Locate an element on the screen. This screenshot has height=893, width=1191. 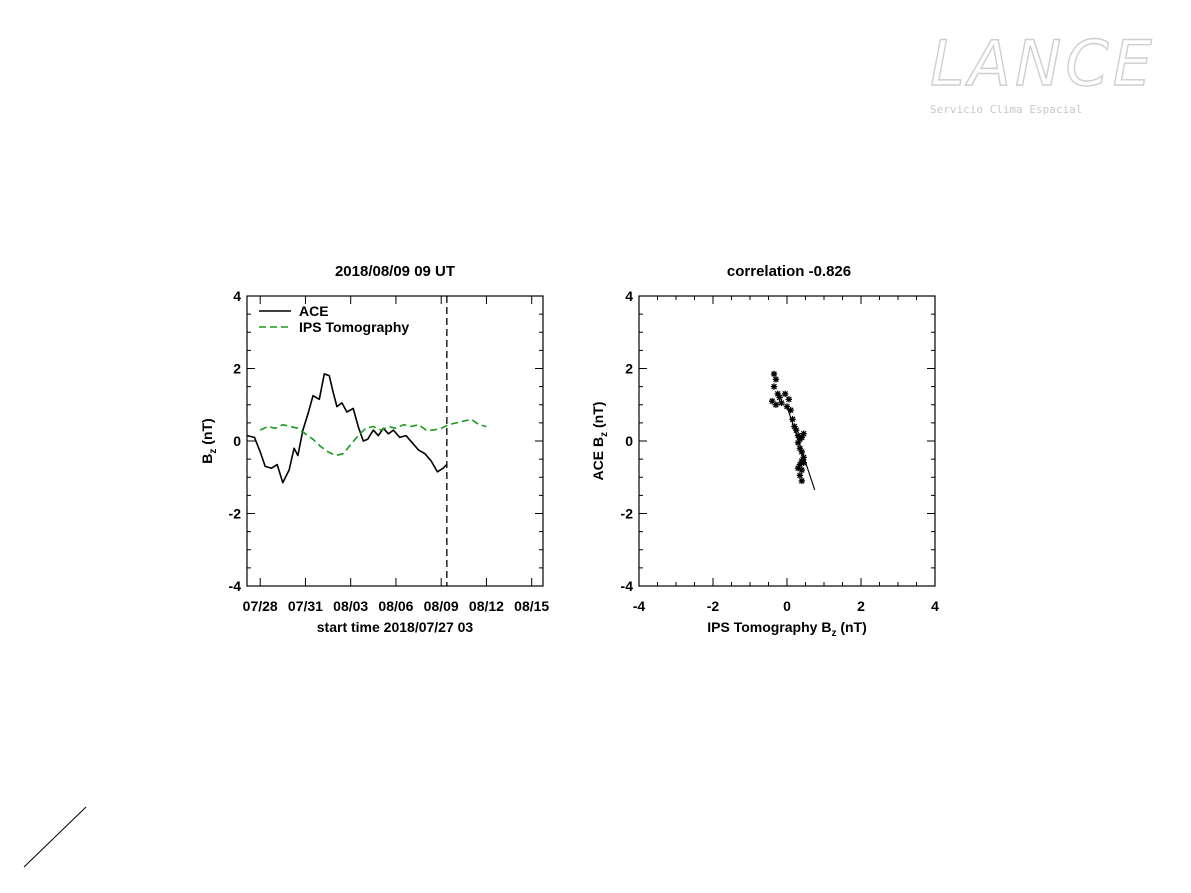
timeseries-xtick-label: 08/06 is located at coordinates (395, 606).